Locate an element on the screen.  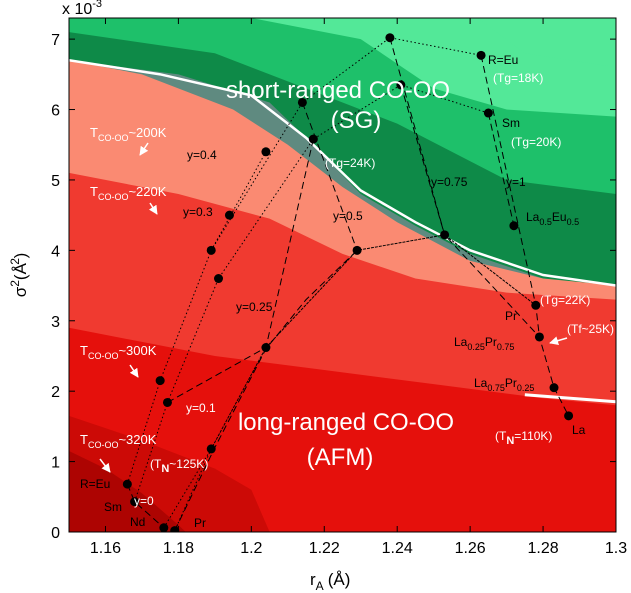
t220-label: TCO-OO~220K is located at coordinates (128, 193).